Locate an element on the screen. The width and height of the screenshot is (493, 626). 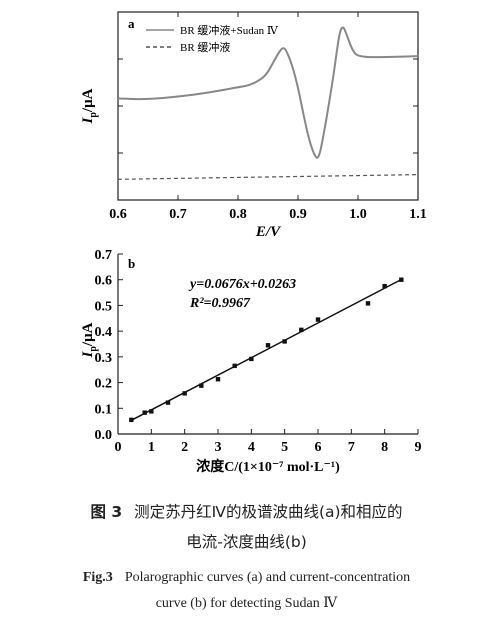
caption-cn-line-1: 图 3 测定苏丹红Ⅳ的极谱波曲线(a)和相应的 is located at coordinates (246, 512).